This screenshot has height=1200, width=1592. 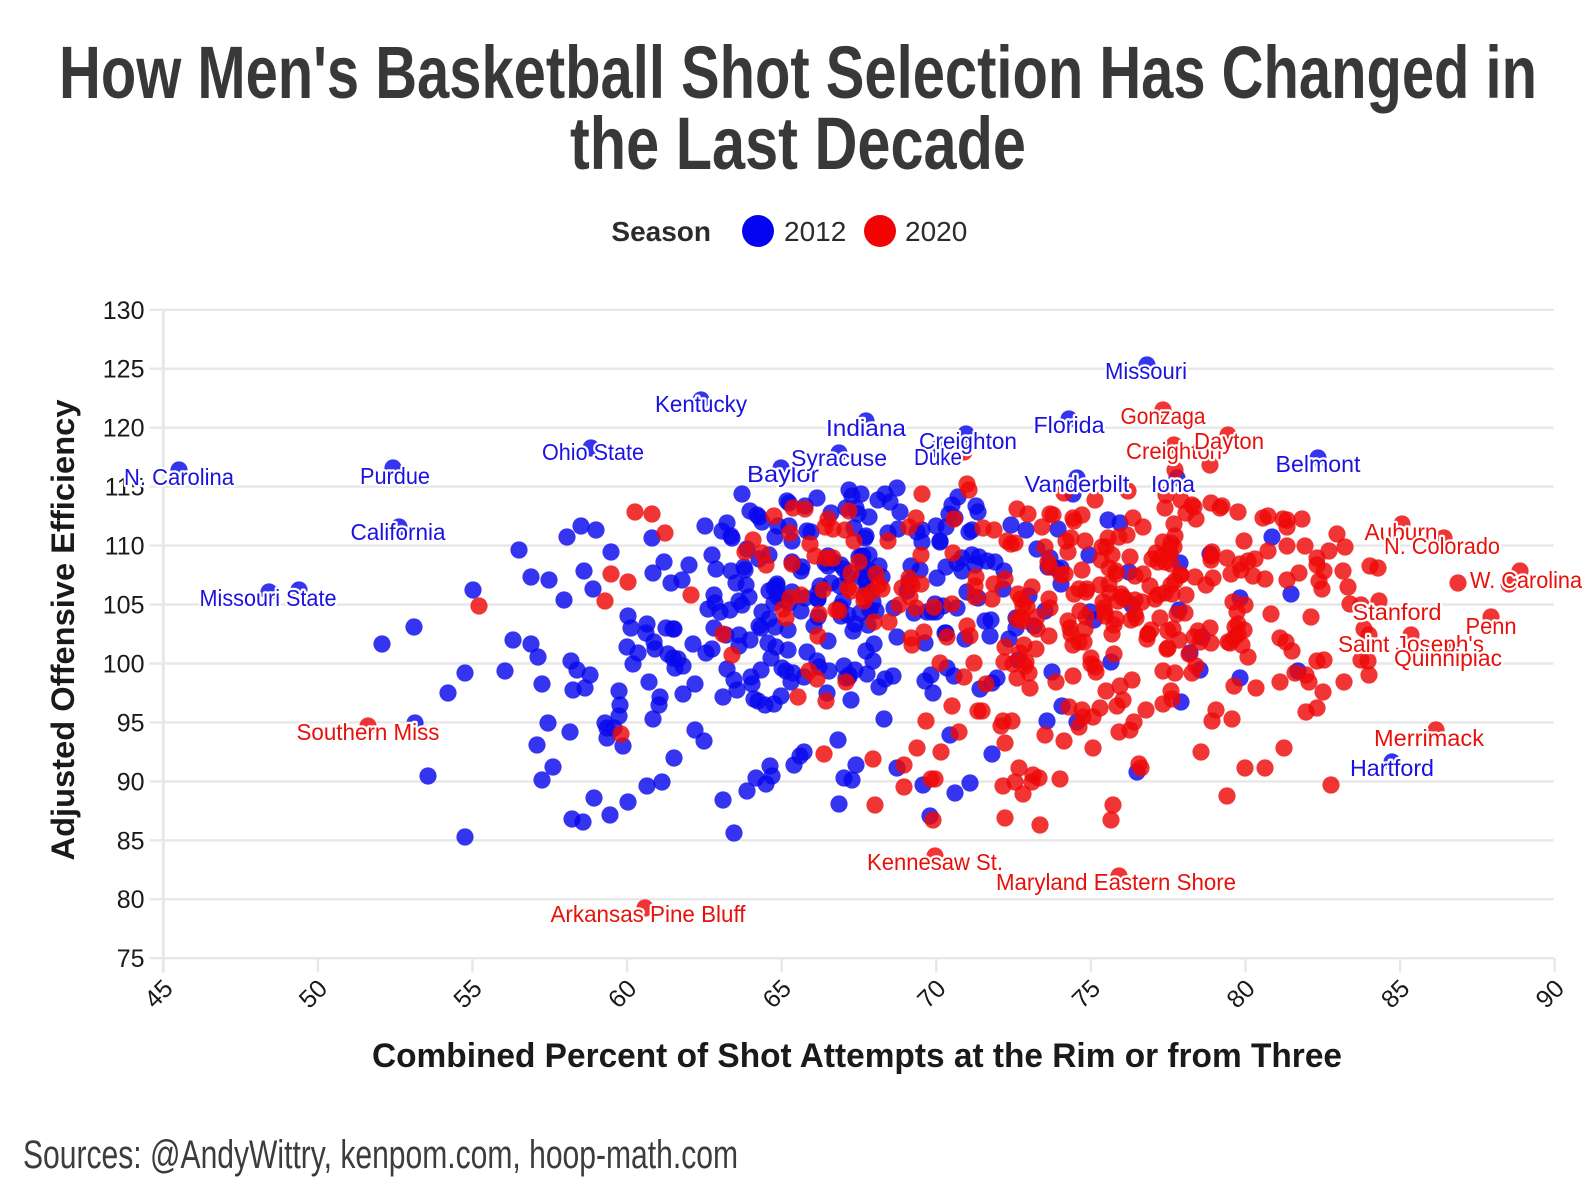 I want to click on svg-text: 2012, so click(x=815, y=231).